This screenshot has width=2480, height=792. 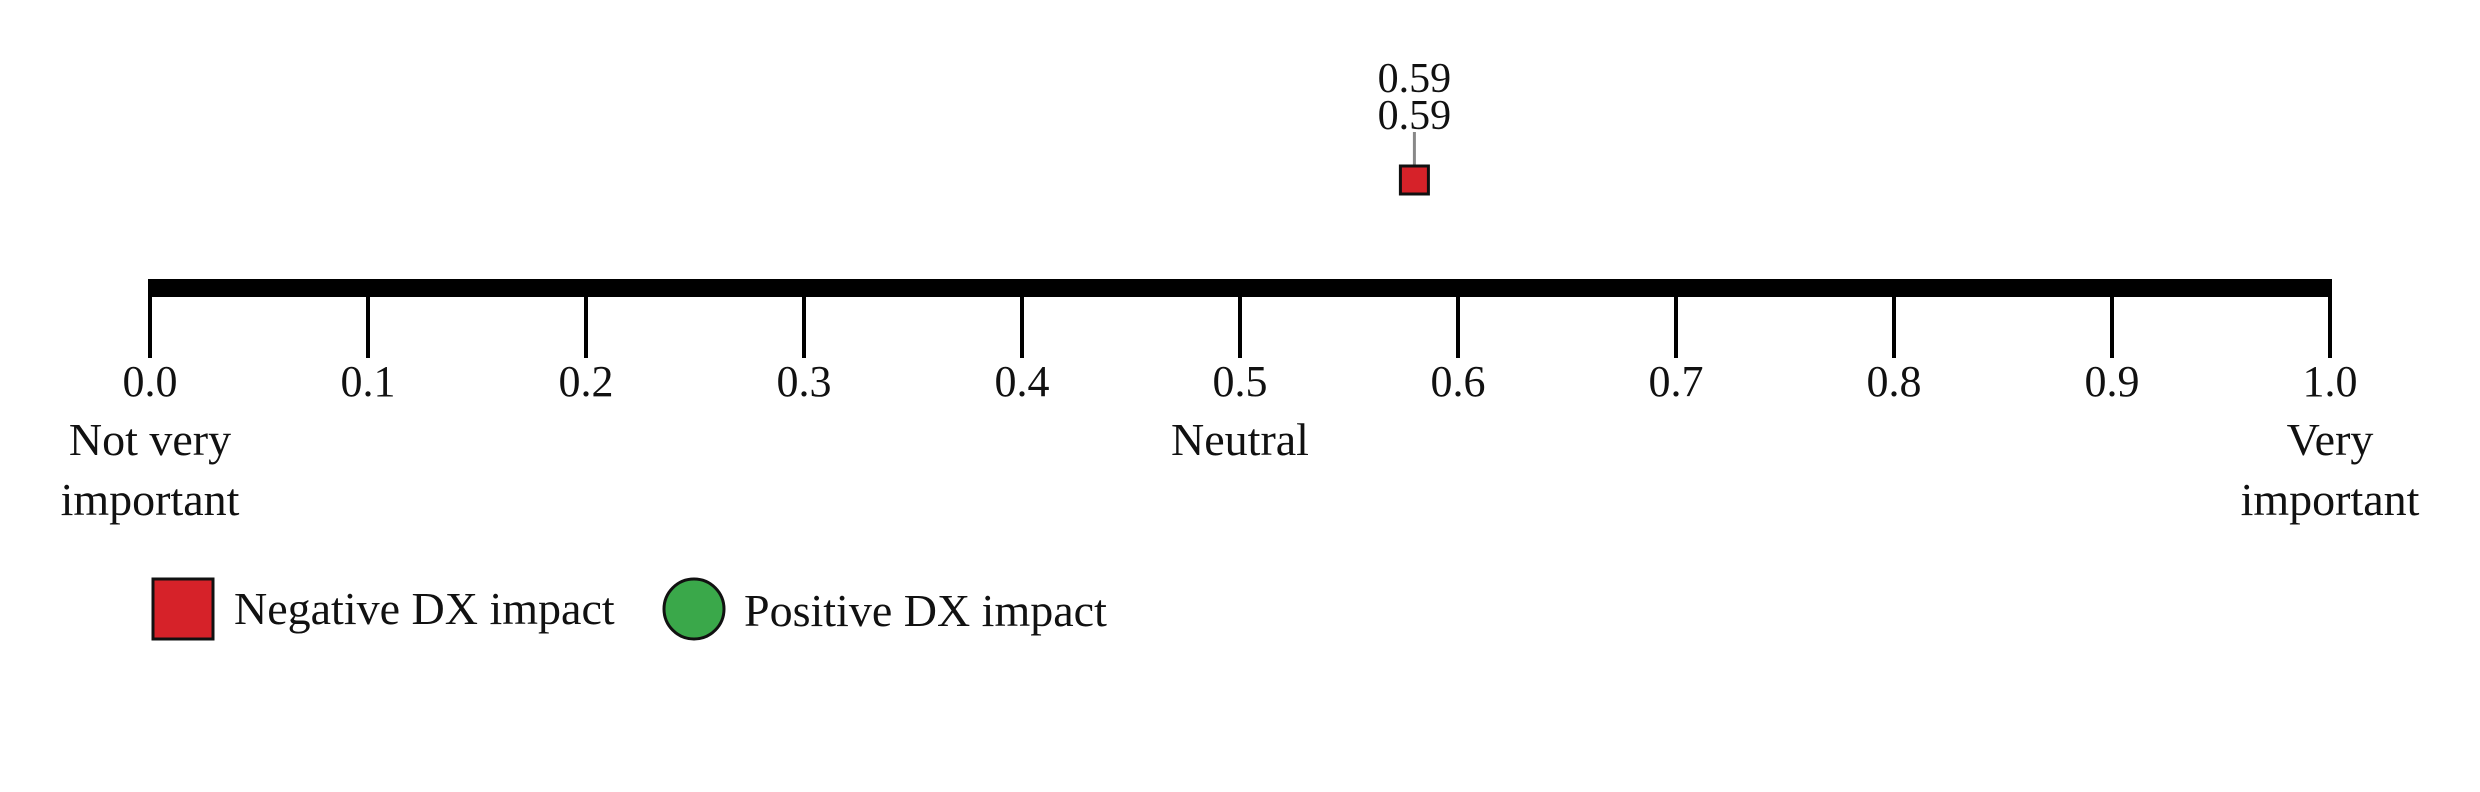 I want to click on axis, so click(x=1240, y=288).